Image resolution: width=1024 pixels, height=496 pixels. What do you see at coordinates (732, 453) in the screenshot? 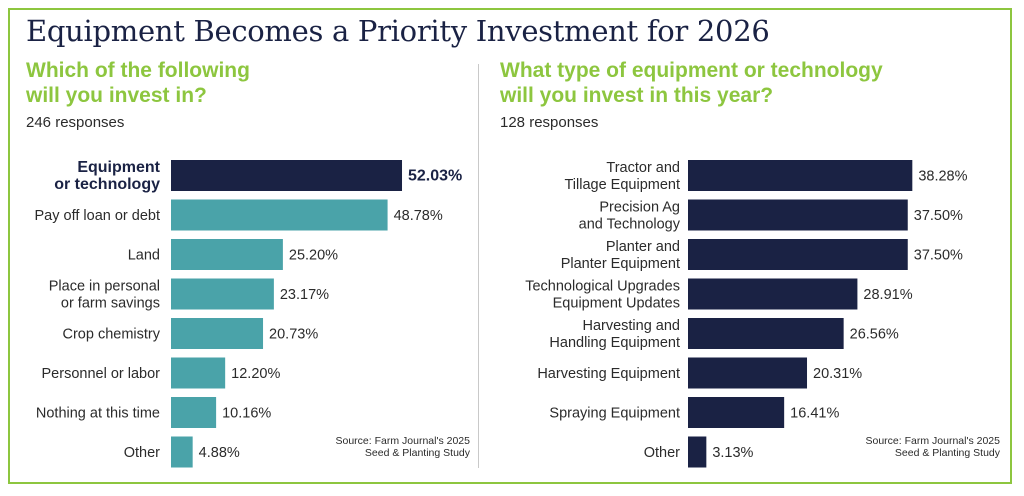
I see `value-label-8: 3.13%` at bounding box center [732, 453].